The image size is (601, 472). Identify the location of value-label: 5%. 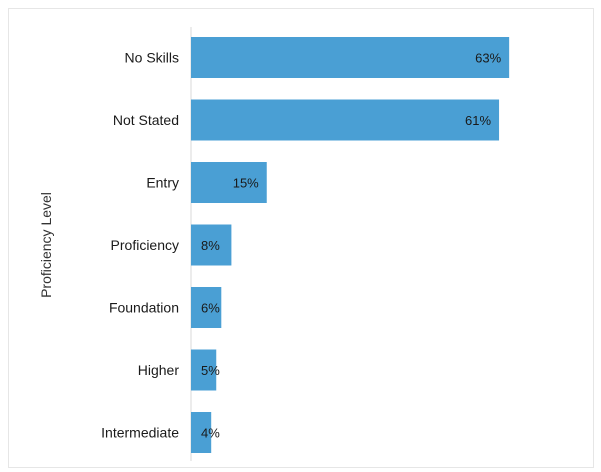
(210, 370).